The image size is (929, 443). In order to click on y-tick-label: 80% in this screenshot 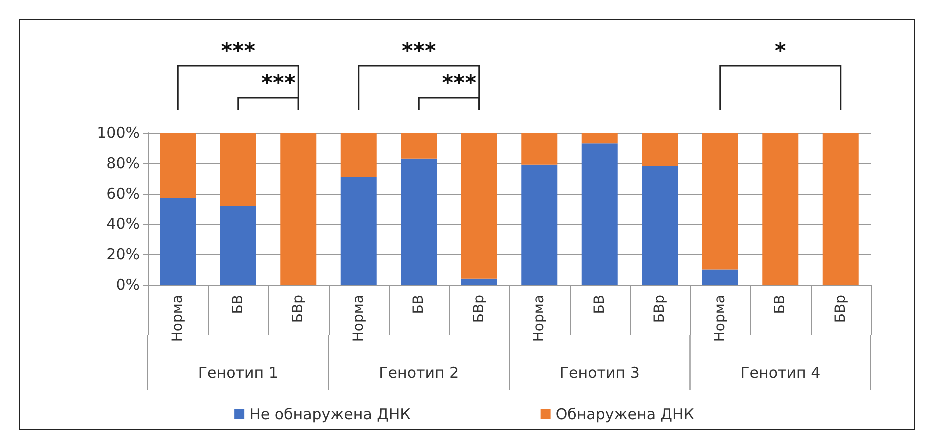, I will do `click(123, 163)`.